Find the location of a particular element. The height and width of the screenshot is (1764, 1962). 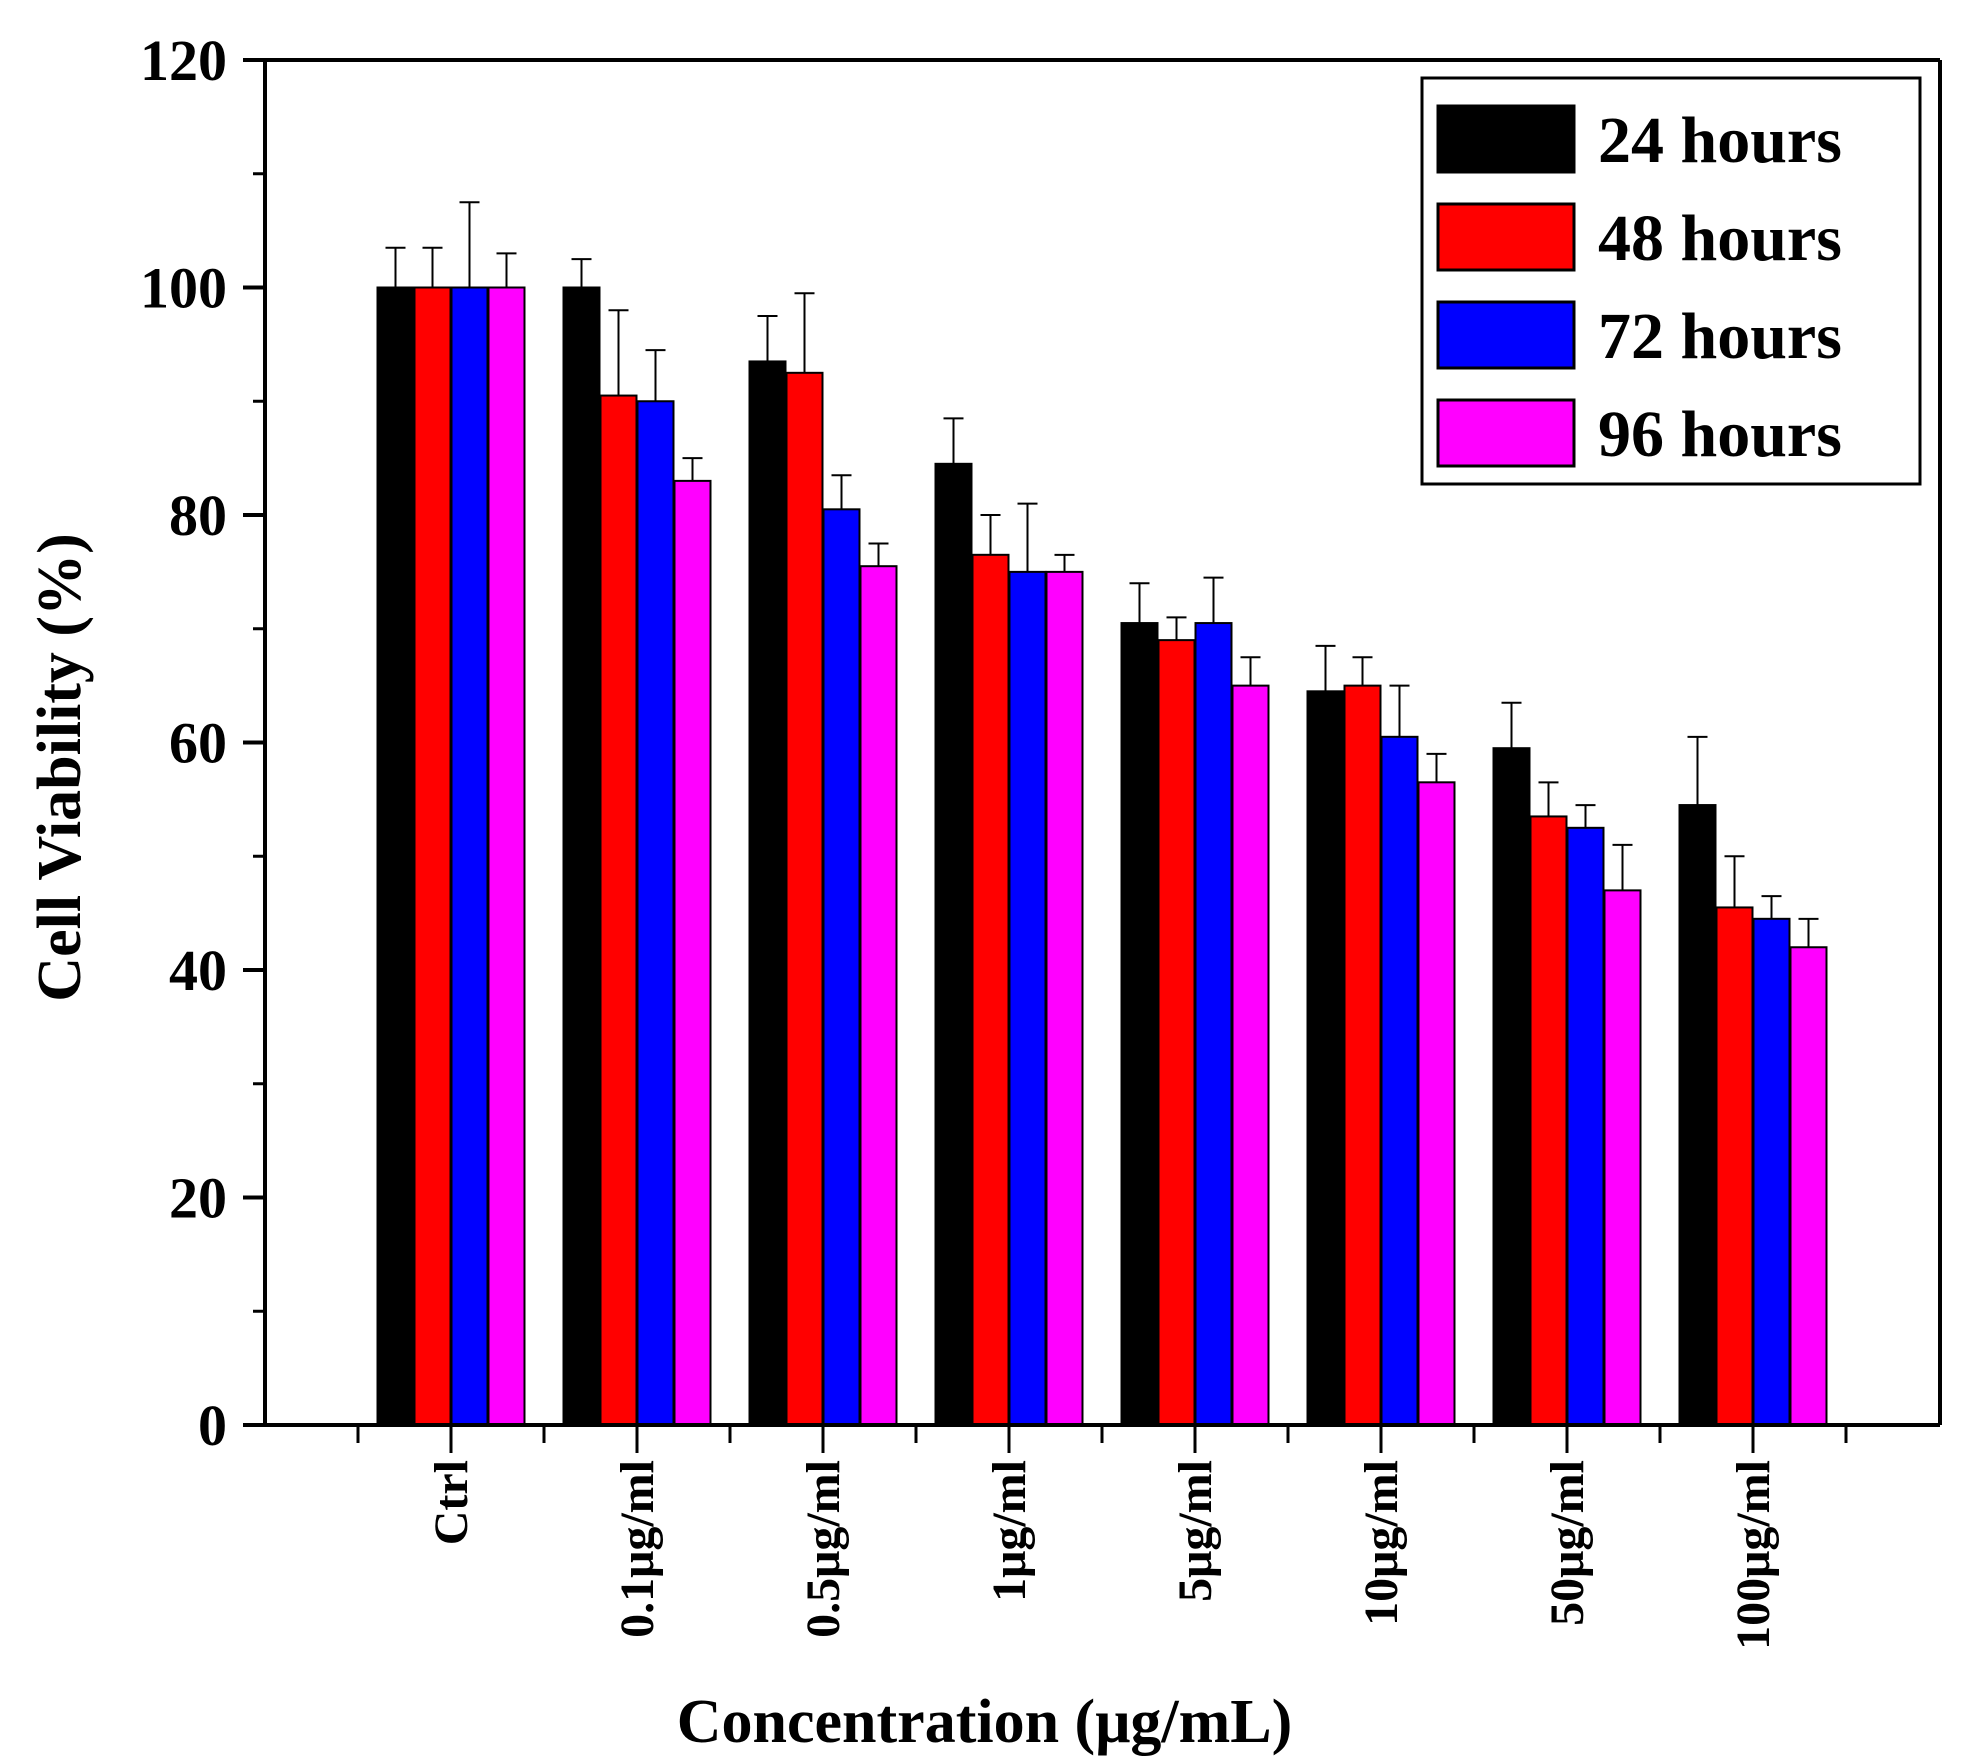

x-tick-label: 10μg/ml is located at coordinates (1381, 1543).